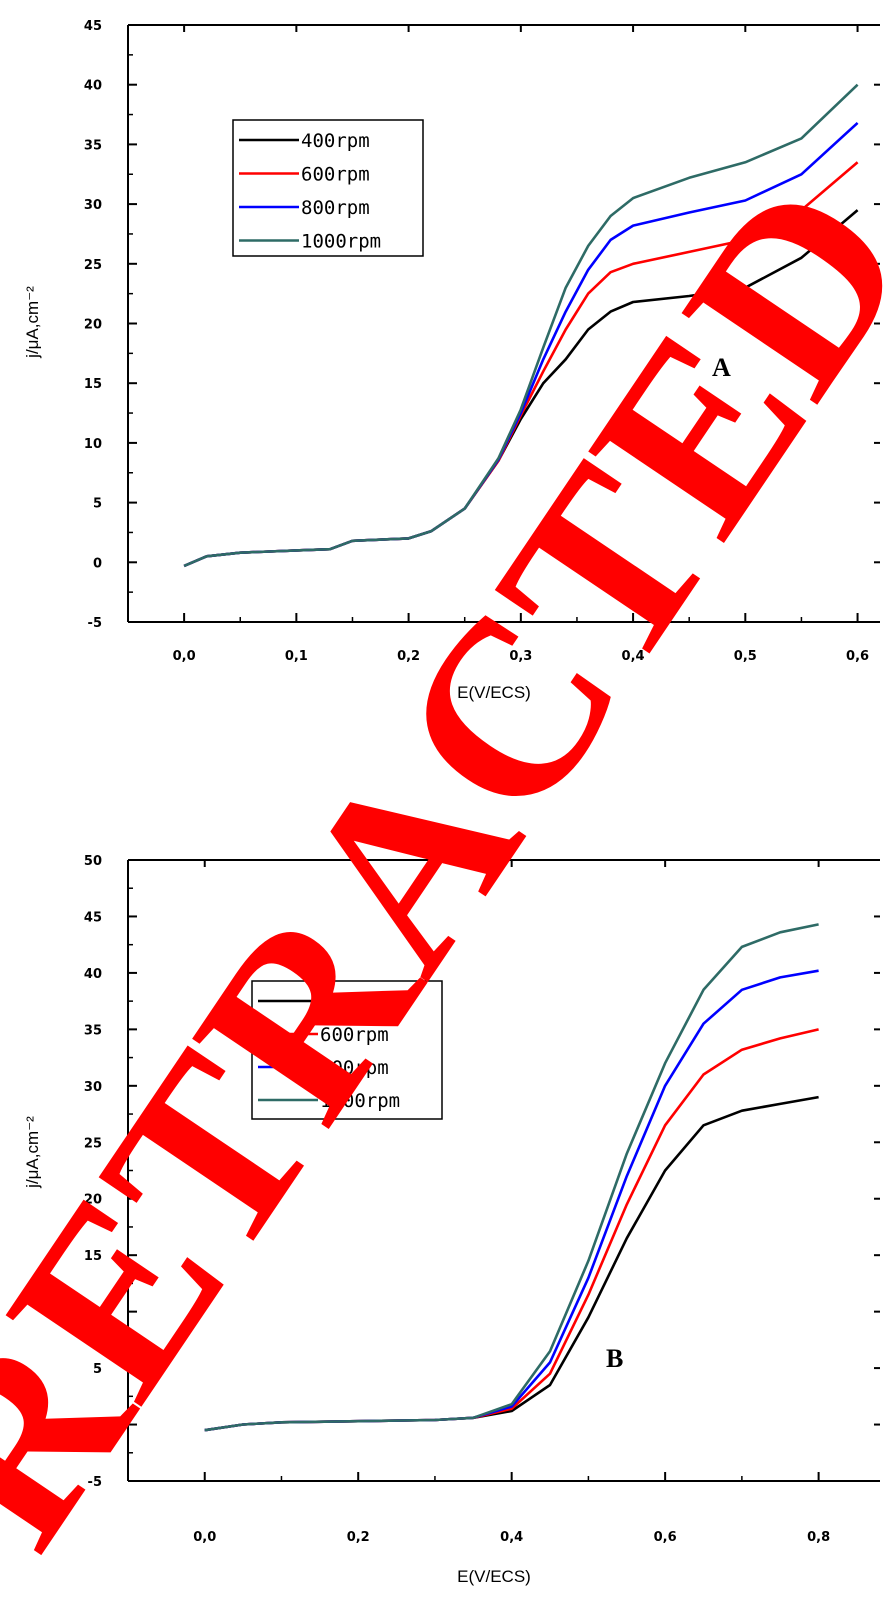 The width and height of the screenshot is (892, 1609). What do you see at coordinates (93, 861) in the screenshot?
I see `y-tick-label: 50` at bounding box center [93, 861].